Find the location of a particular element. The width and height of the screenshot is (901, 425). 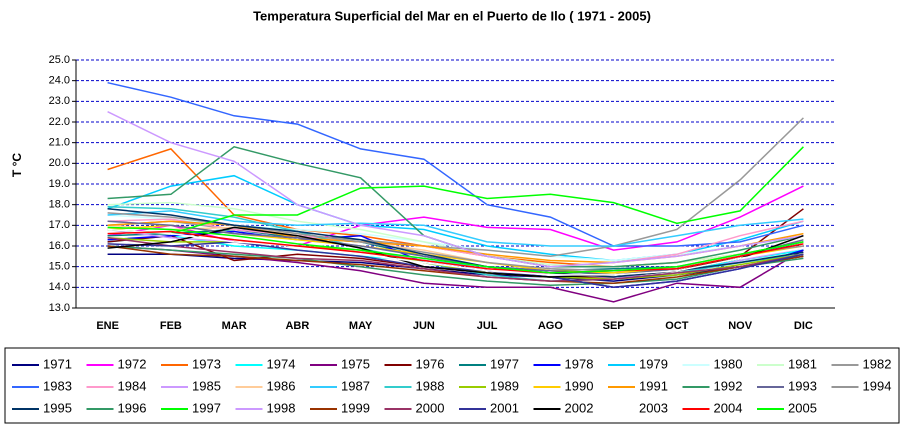

legend-label: 2004 is located at coordinates (728, 407).